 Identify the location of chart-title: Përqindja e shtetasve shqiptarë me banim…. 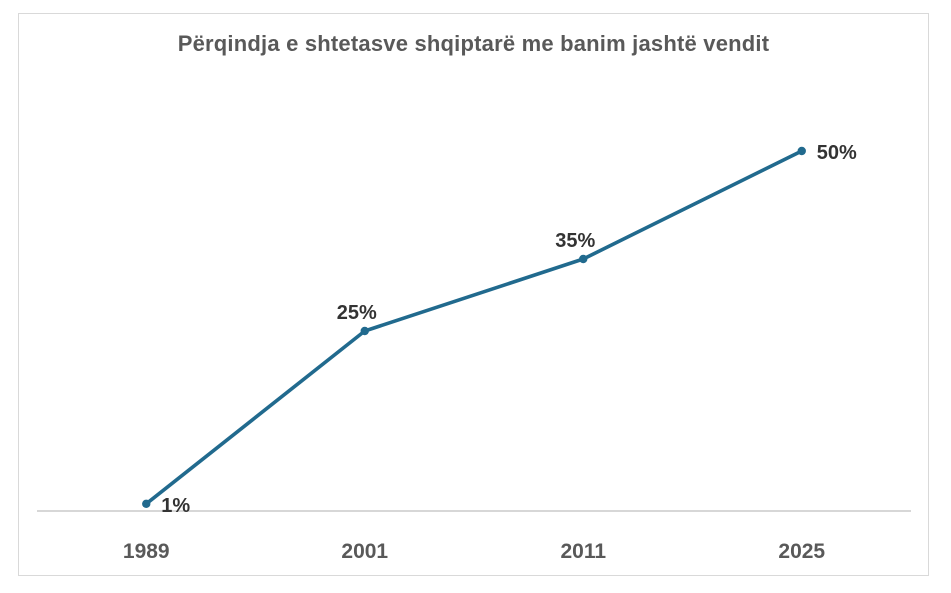
(473, 43).